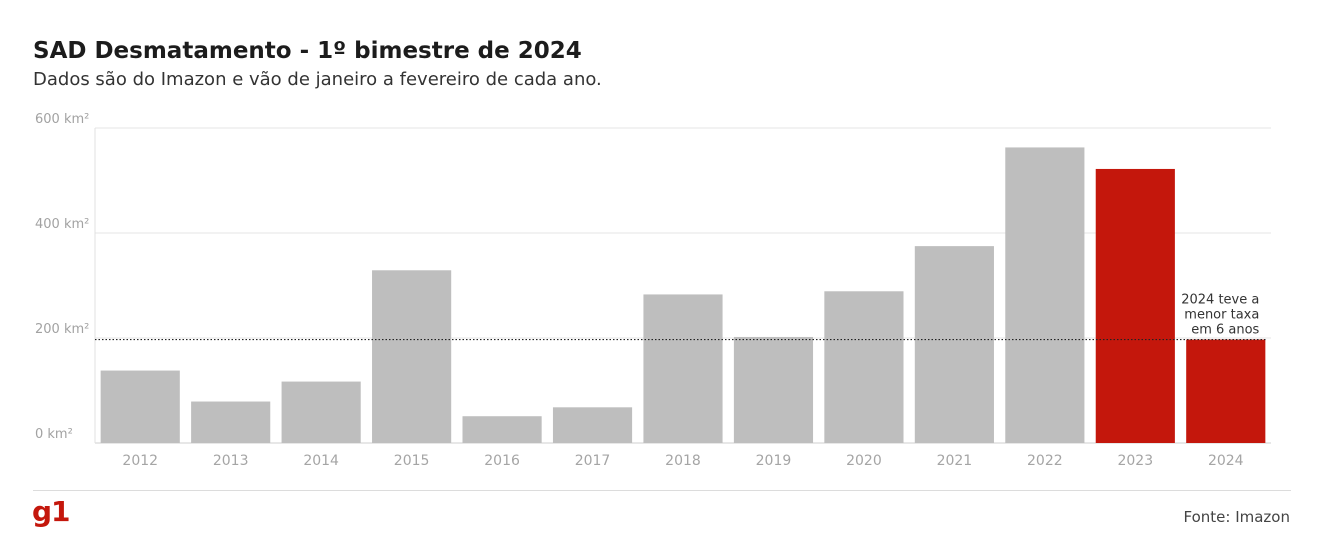 This screenshot has width=1317, height=547. What do you see at coordinates (593, 461) in the screenshot?
I see `x-tick-label: 2017` at bounding box center [593, 461].